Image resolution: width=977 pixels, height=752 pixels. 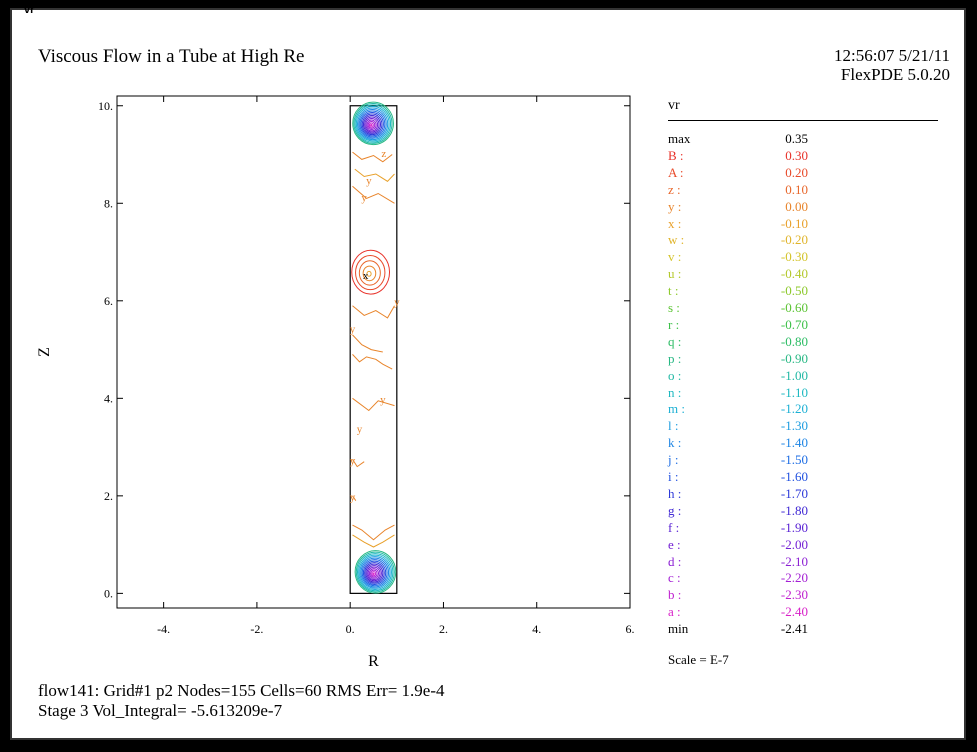 What do you see at coordinates (373, 661) in the screenshot?
I see `x-axis-label: R` at bounding box center [373, 661].